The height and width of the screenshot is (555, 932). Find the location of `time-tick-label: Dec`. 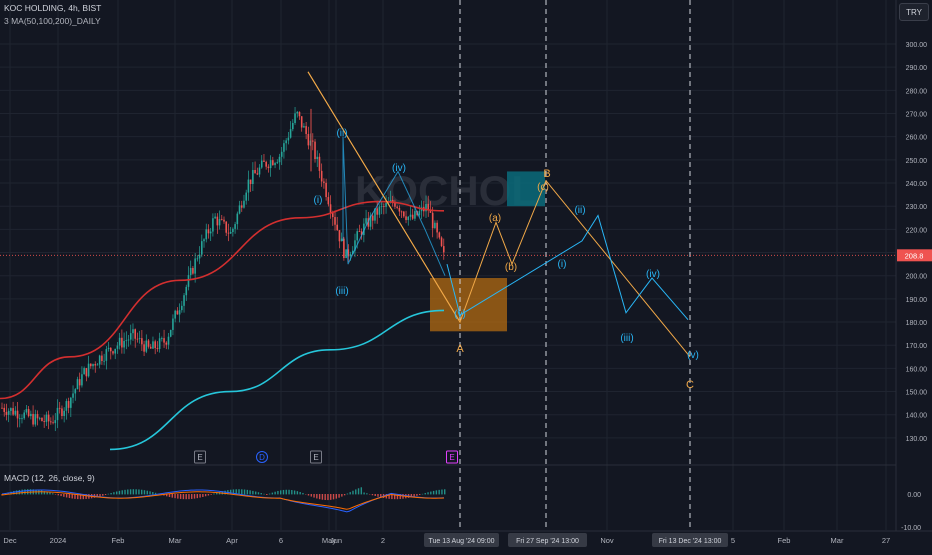

time-tick-label: Dec is located at coordinates (10, 540).